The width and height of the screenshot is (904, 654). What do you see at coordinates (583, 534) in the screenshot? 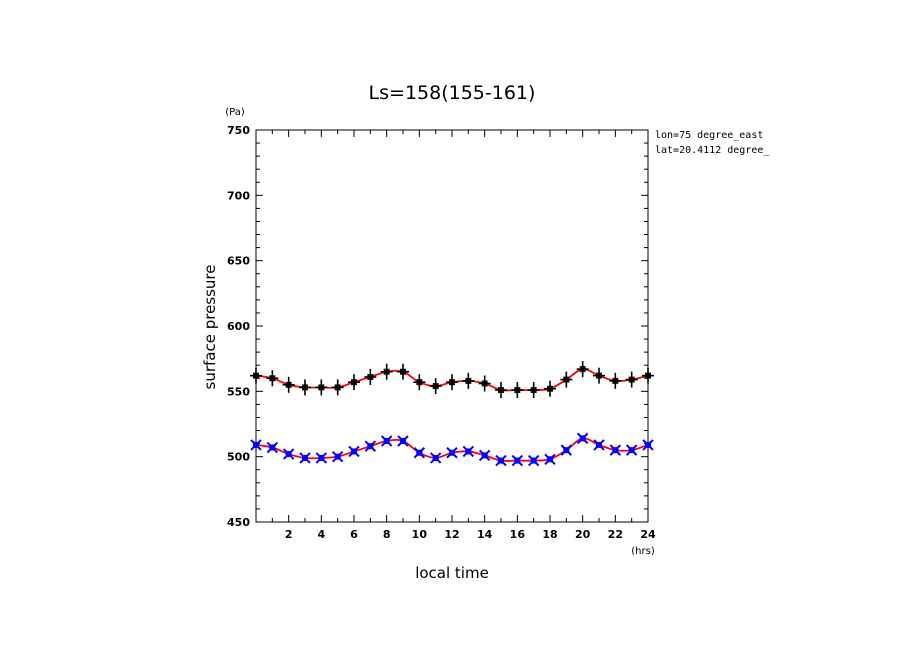
I see `x-tick-label: 20` at bounding box center [583, 534].